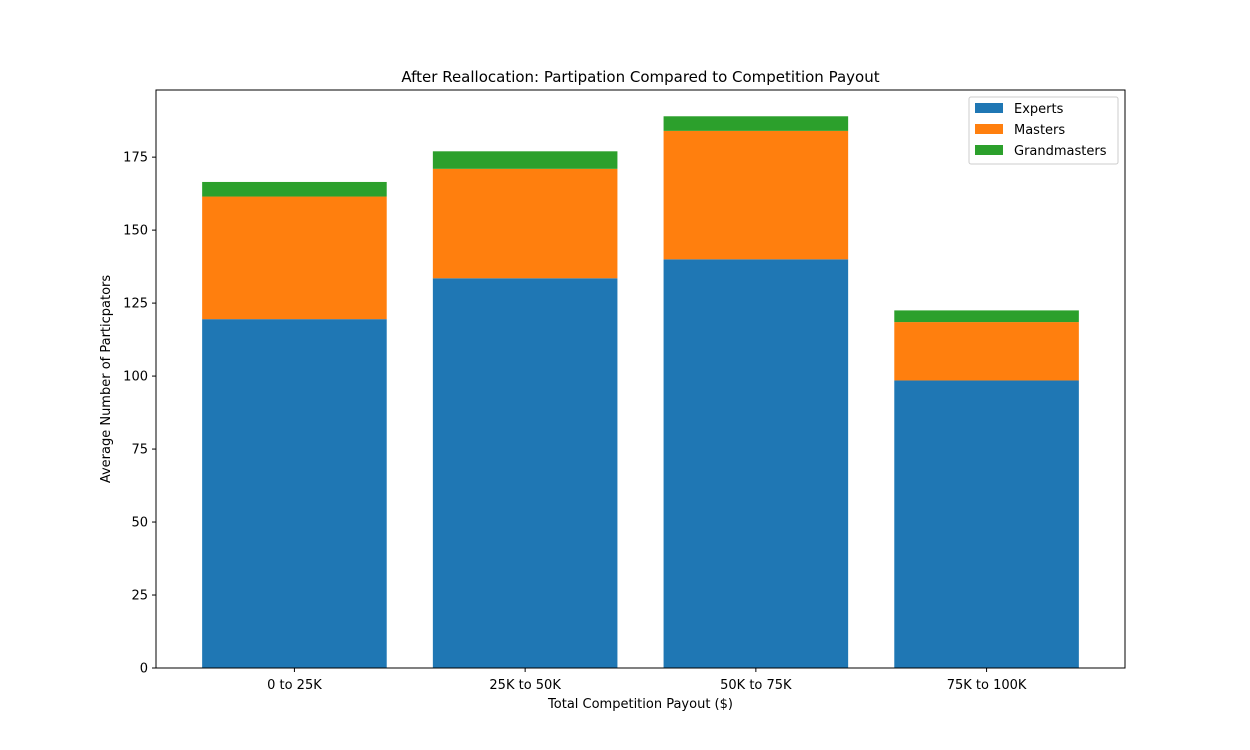  I want to click on x-tick-label: 75K to 100K, so click(987, 685).